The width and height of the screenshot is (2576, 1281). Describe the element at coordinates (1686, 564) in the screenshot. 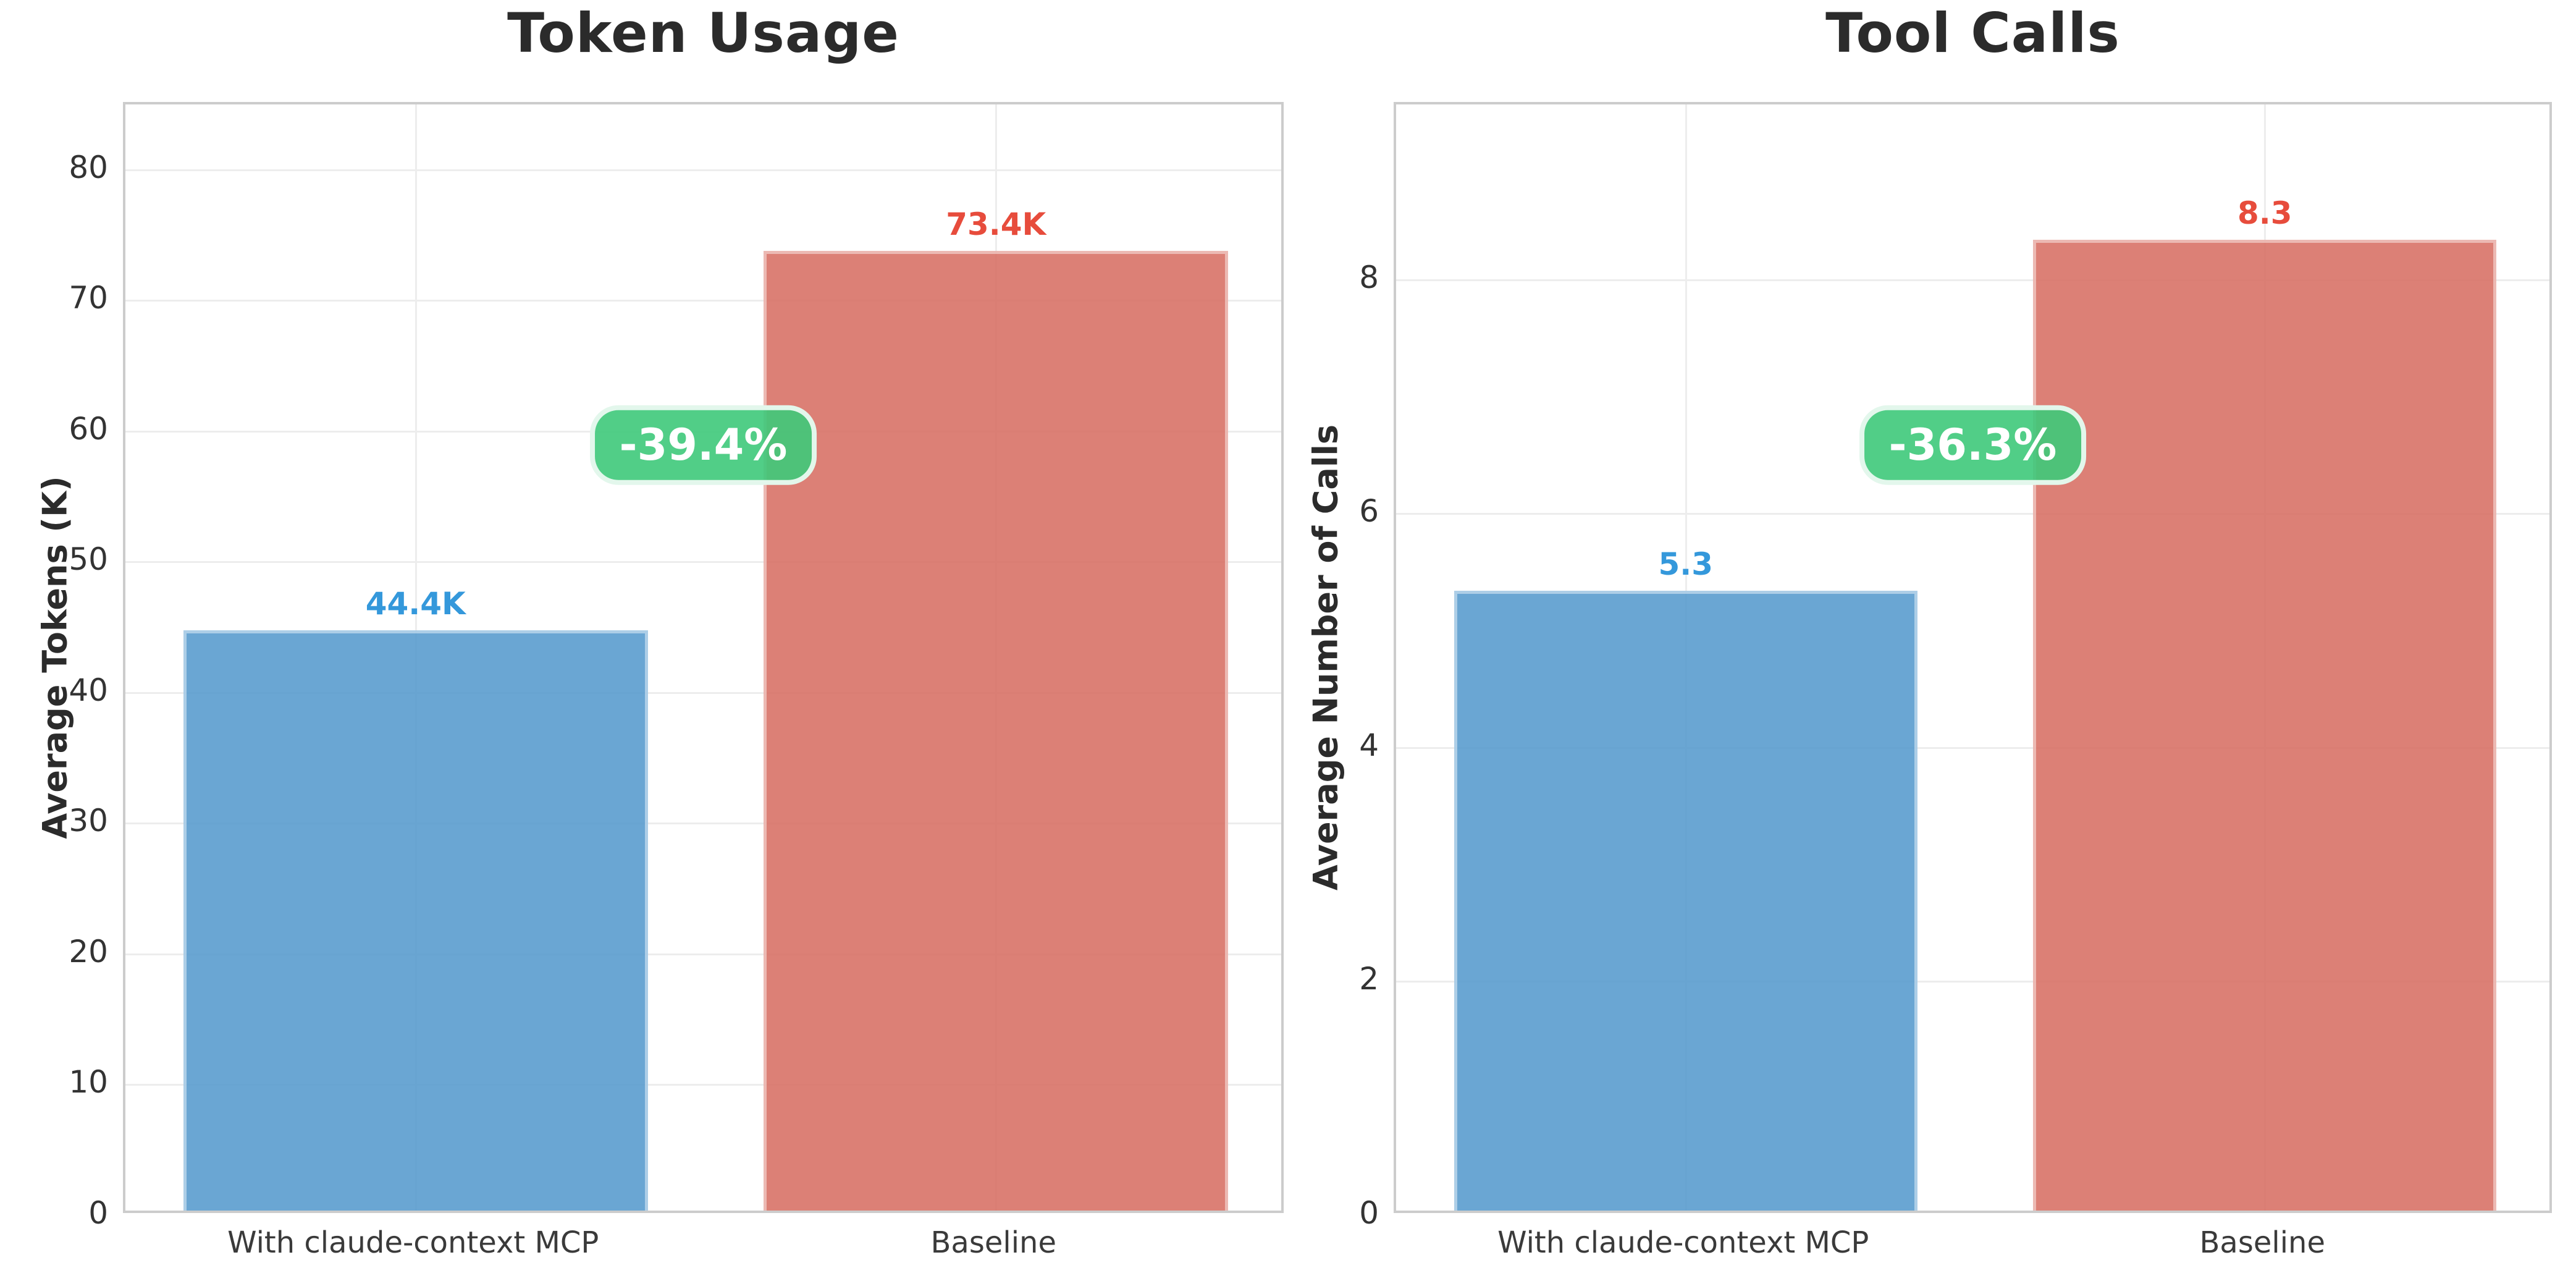

I see `bar-value-label: 5.3` at that location.